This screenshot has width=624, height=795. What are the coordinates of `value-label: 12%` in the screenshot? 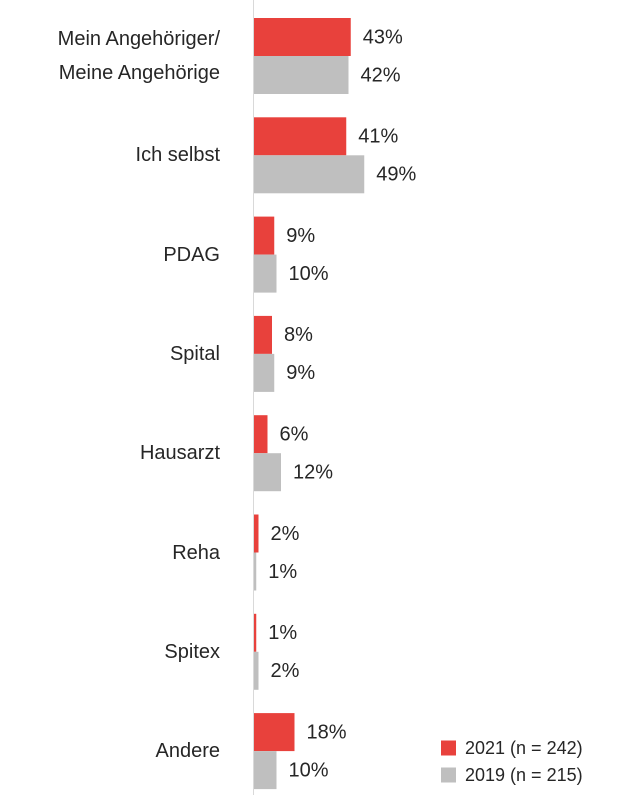 It's located at (313, 472).